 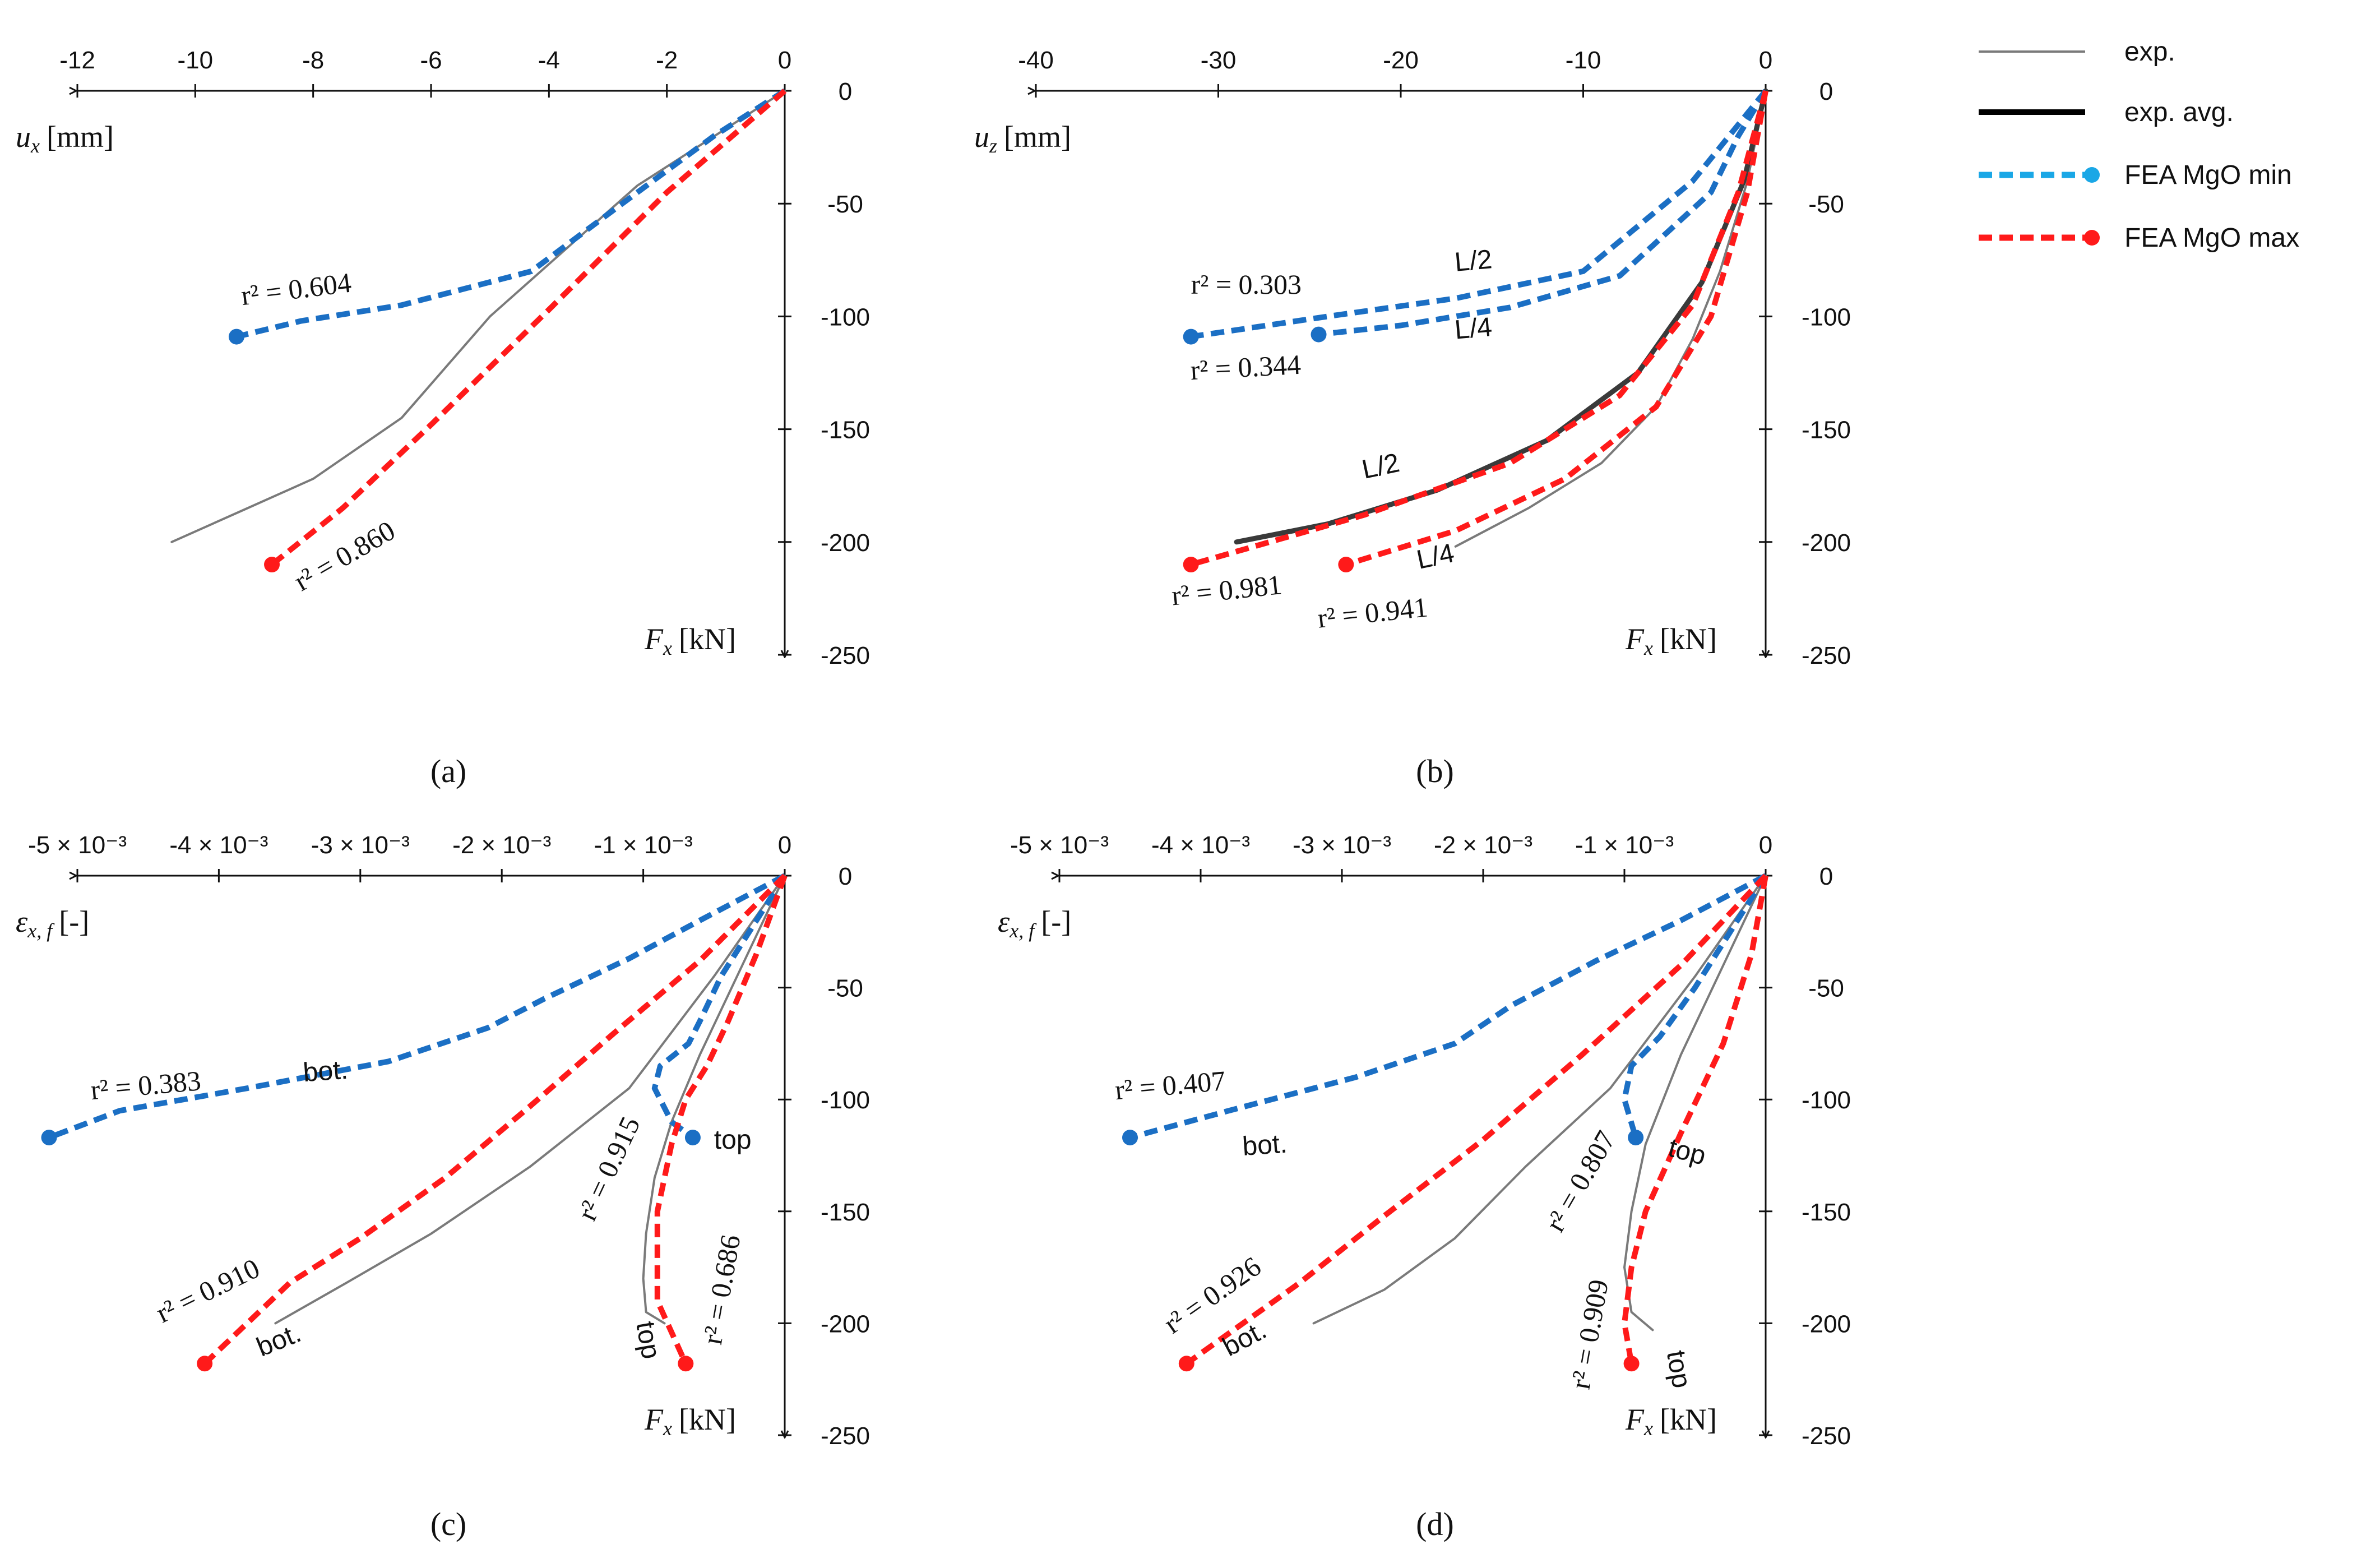 I want to click on x-axis-label: ux [mm], so click(x=65, y=139).